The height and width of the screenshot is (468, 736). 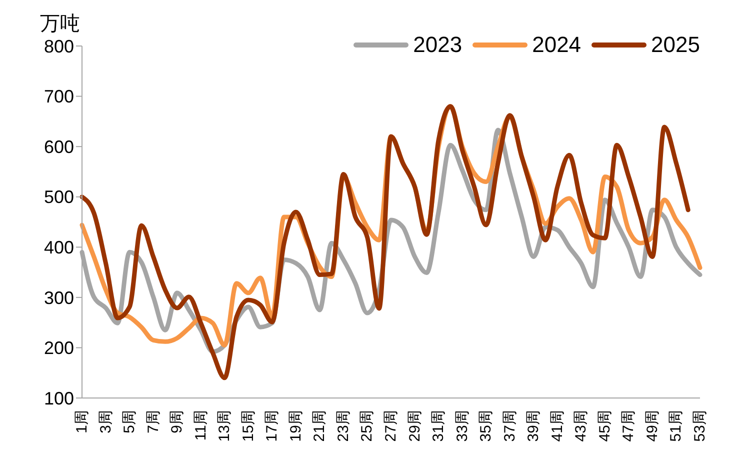 I want to click on x-tick-label: 43周, so click(x=581, y=426).